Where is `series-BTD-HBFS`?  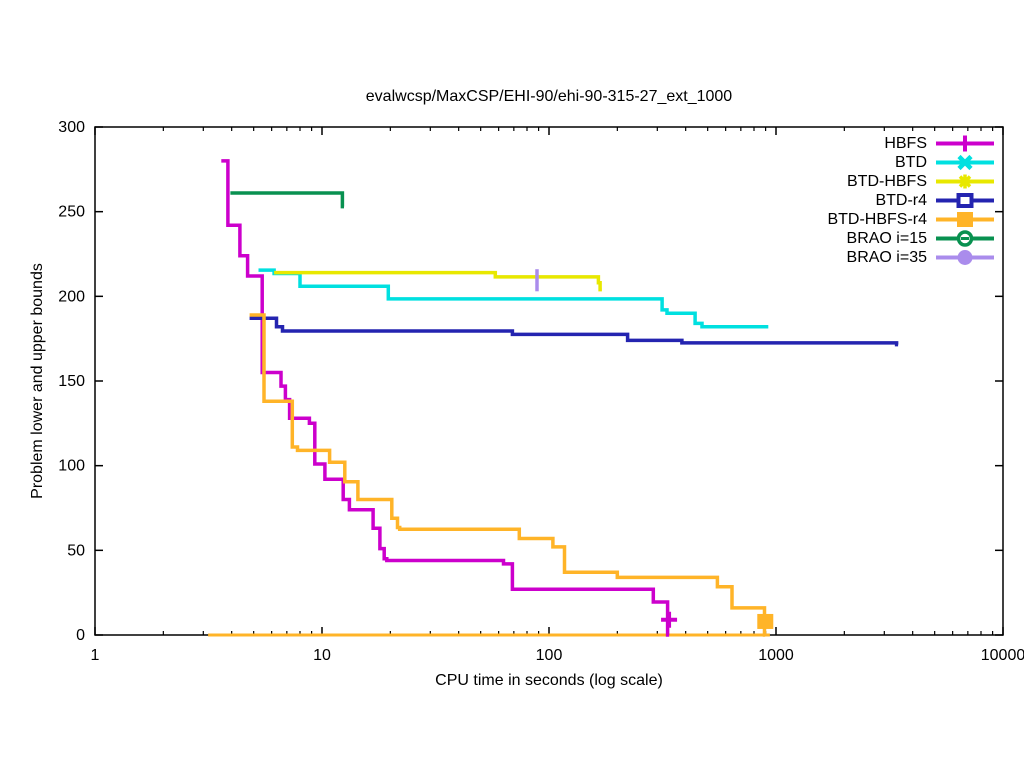
series-BTD-HBFS is located at coordinates (438, 281).